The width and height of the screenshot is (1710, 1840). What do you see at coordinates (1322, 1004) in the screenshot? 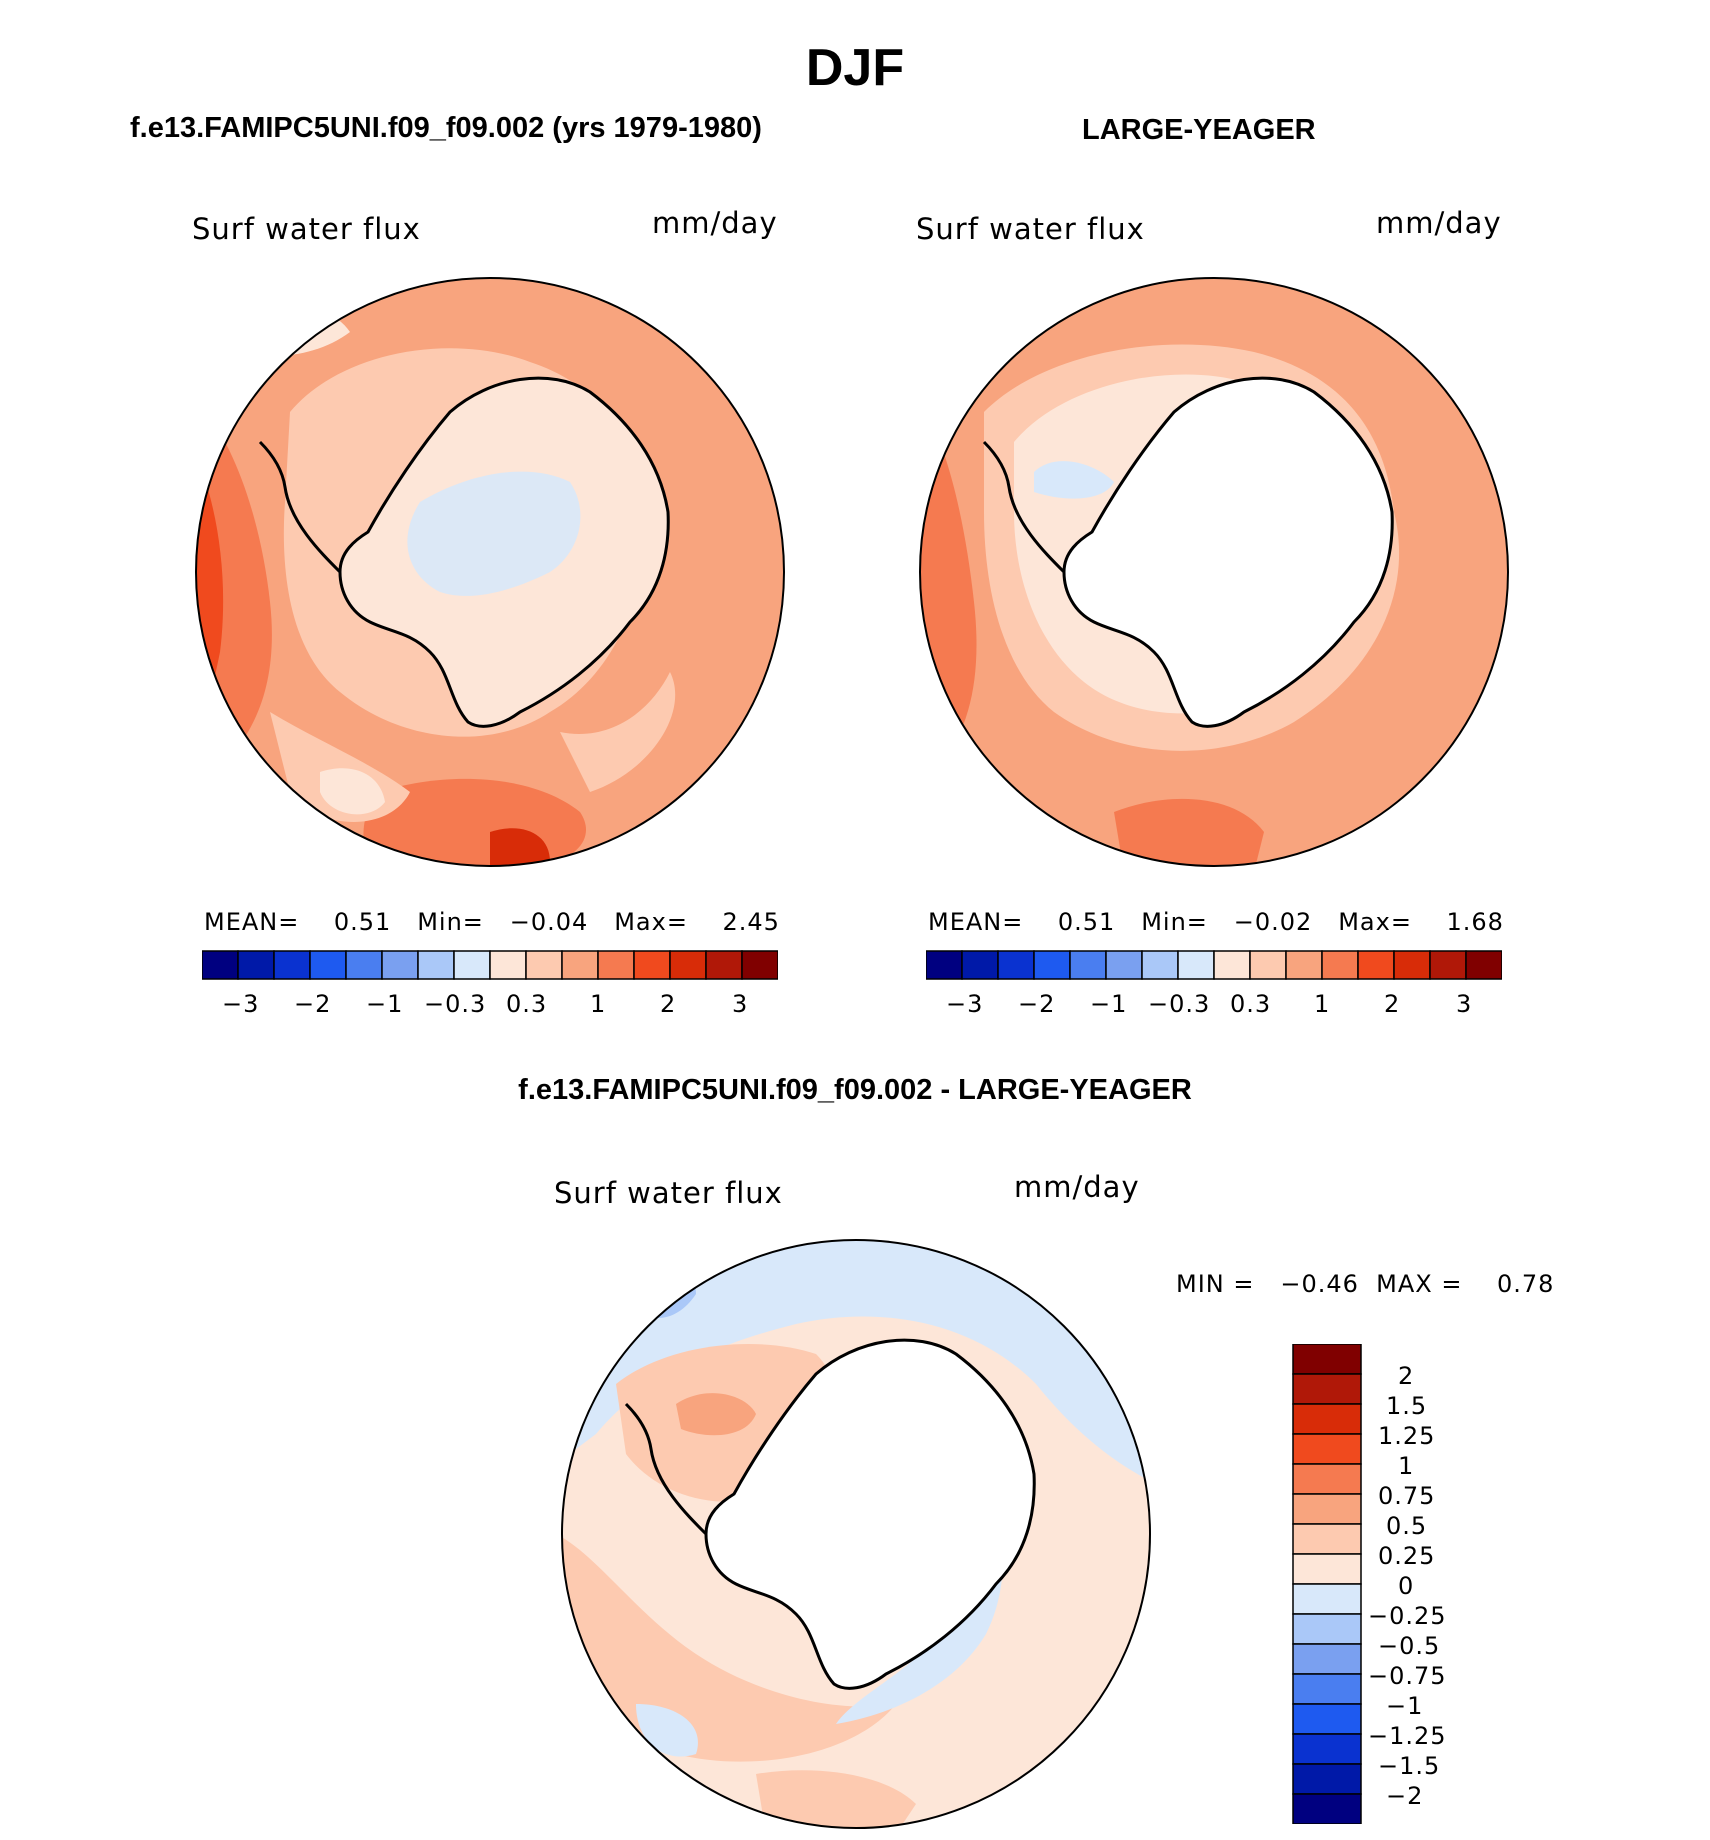
I see `obs-tick: 1` at bounding box center [1322, 1004].